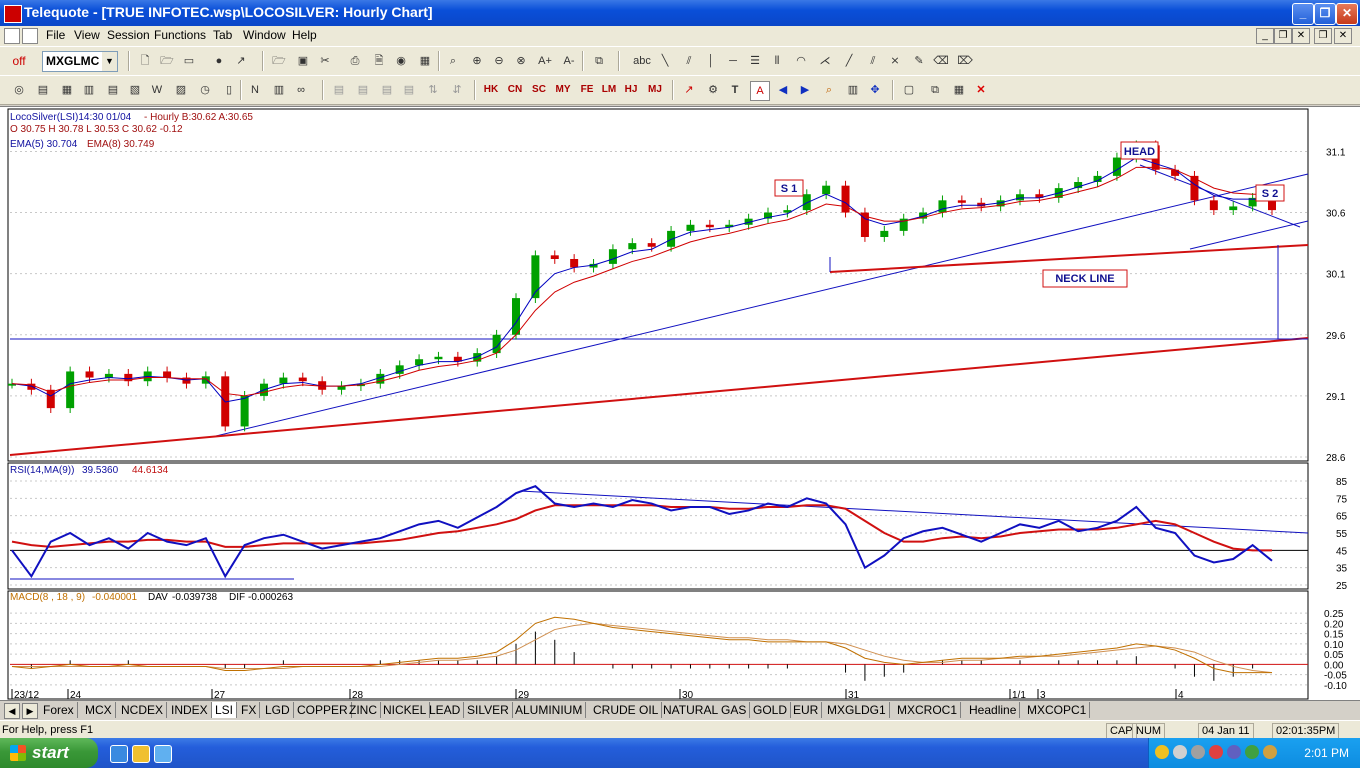 This screenshot has width=1360, height=768. Describe the element at coordinates (981, 90) in the screenshot. I see `close-chart-icon: ✕` at that location.